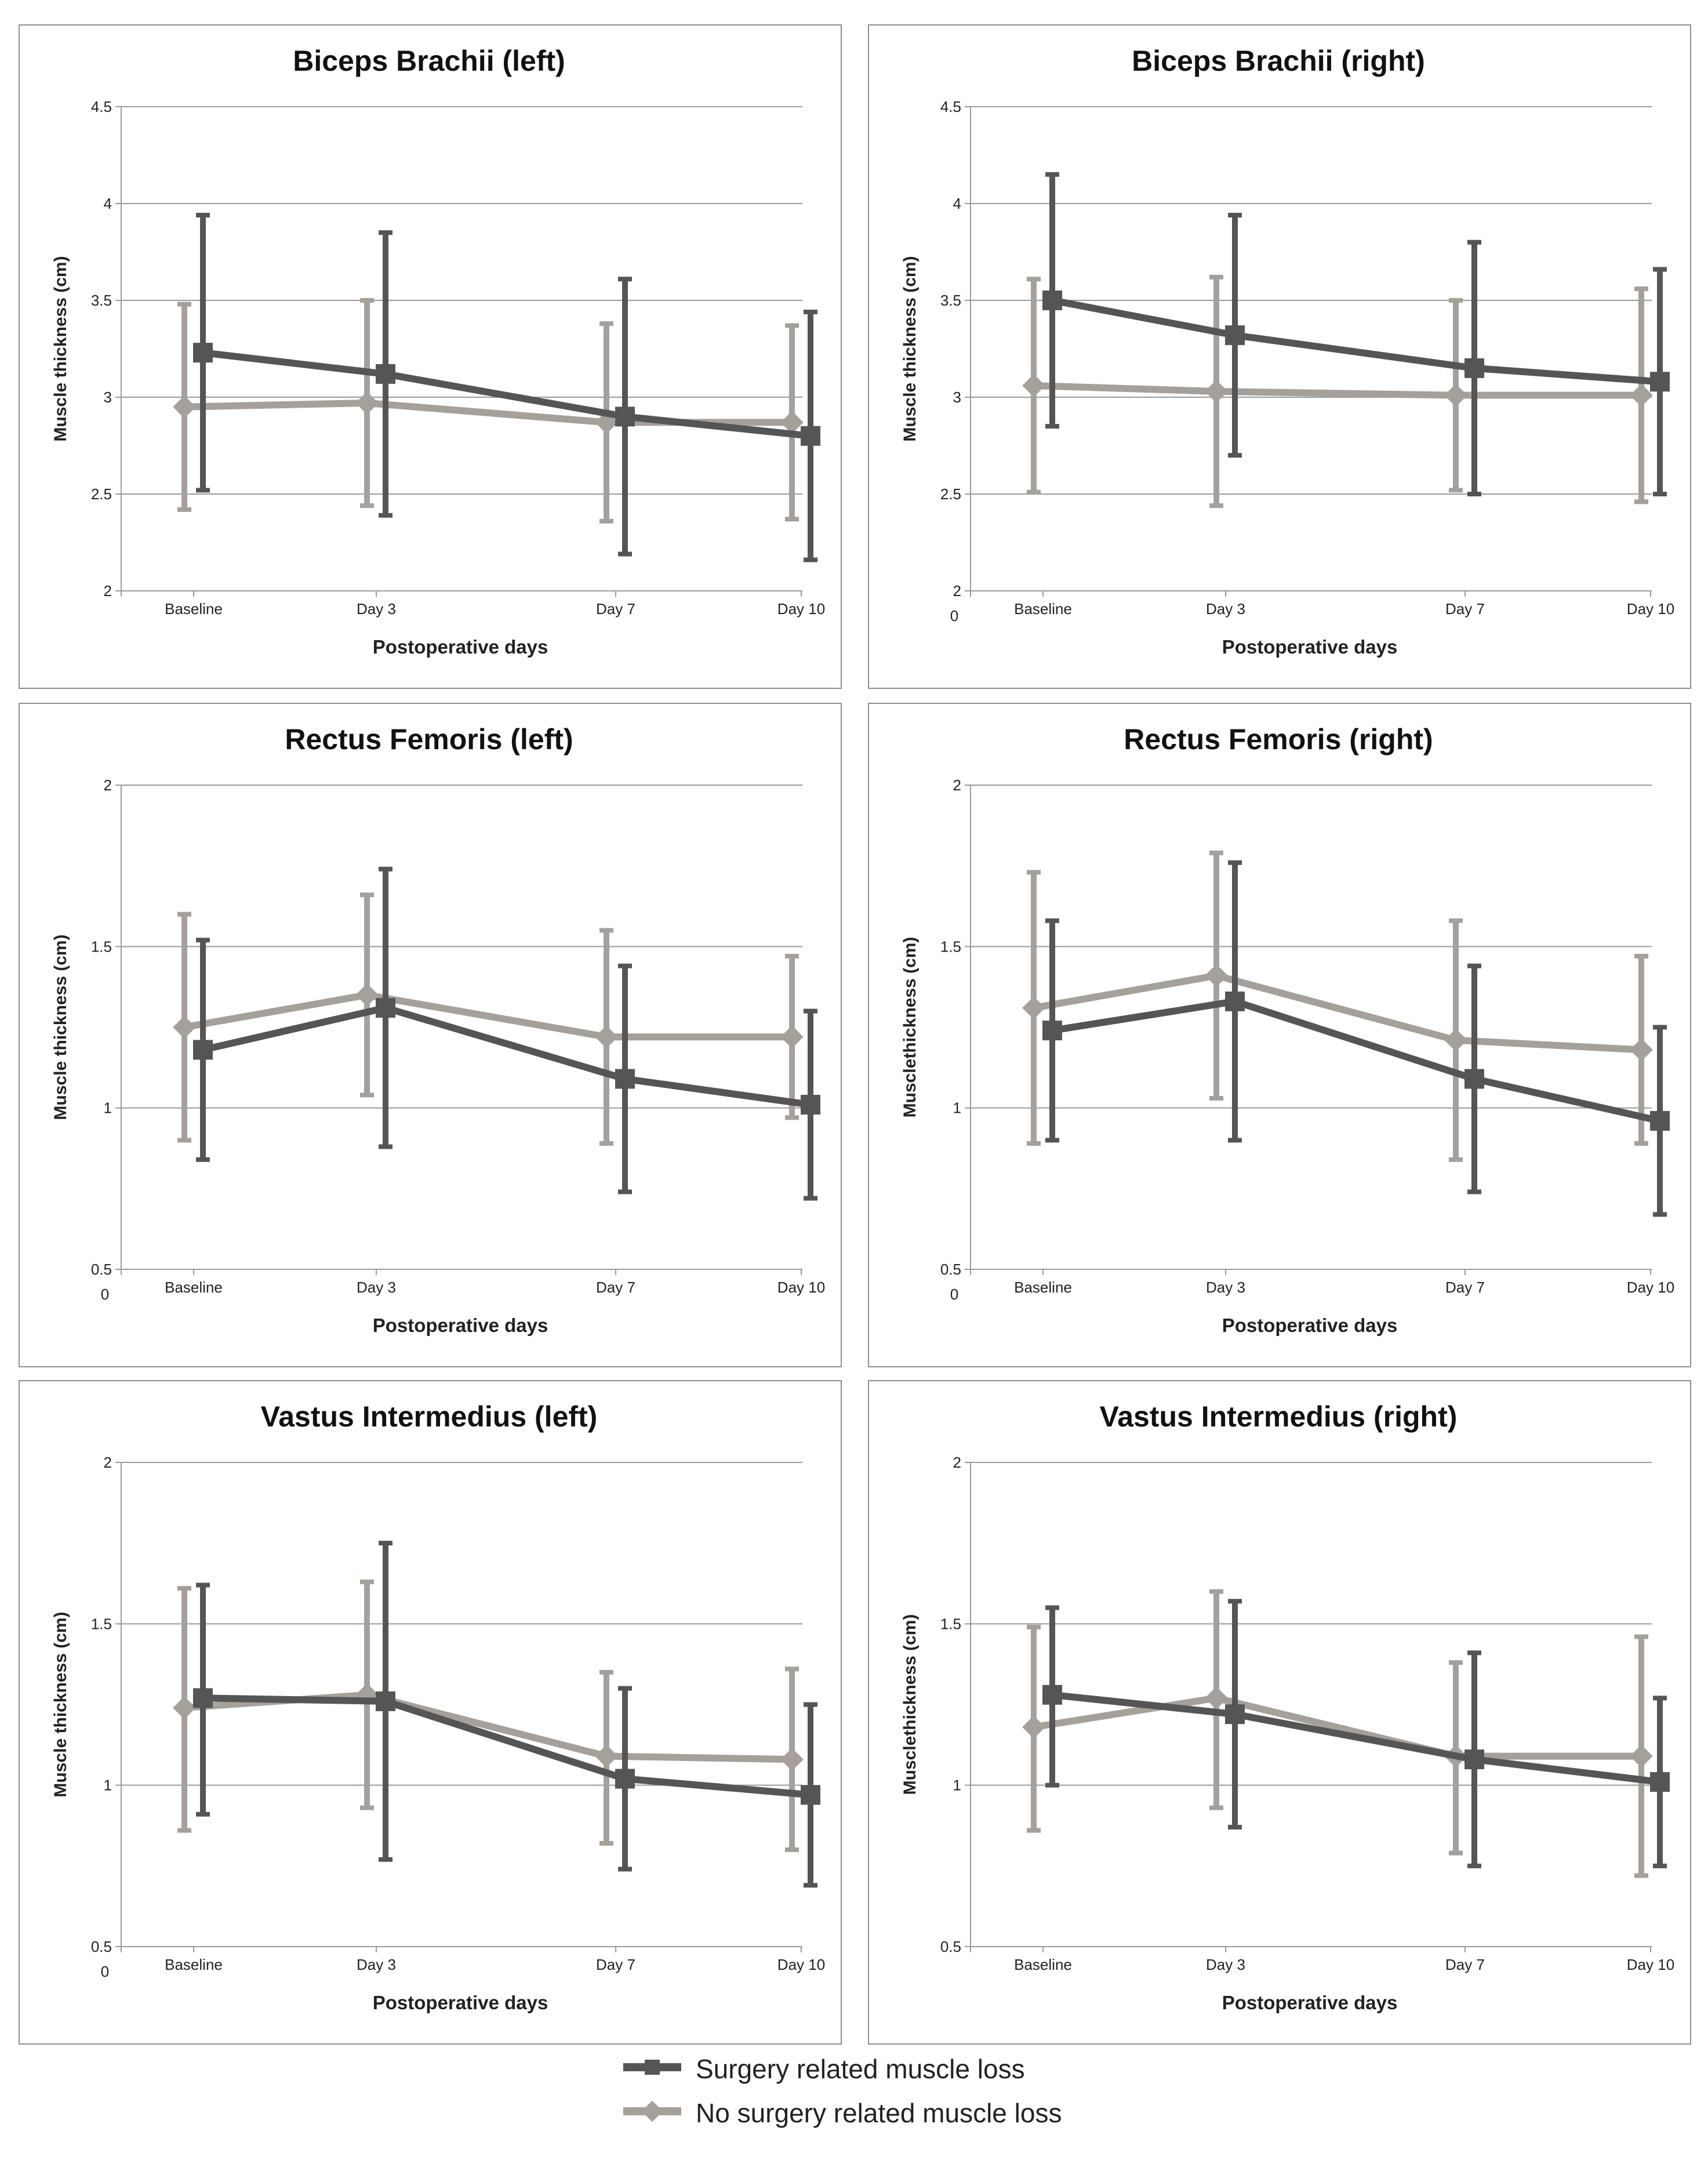 This screenshot has width=1708, height=2160. Describe the element at coordinates (954, 1294) in the screenshot. I see `x-origin-label: 0` at that location.